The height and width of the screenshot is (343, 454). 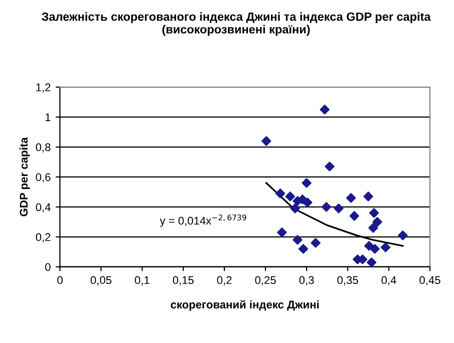 What do you see at coordinates (25, 176) in the screenshot?
I see `y-axis-title: GDP per capita` at bounding box center [25, 176].